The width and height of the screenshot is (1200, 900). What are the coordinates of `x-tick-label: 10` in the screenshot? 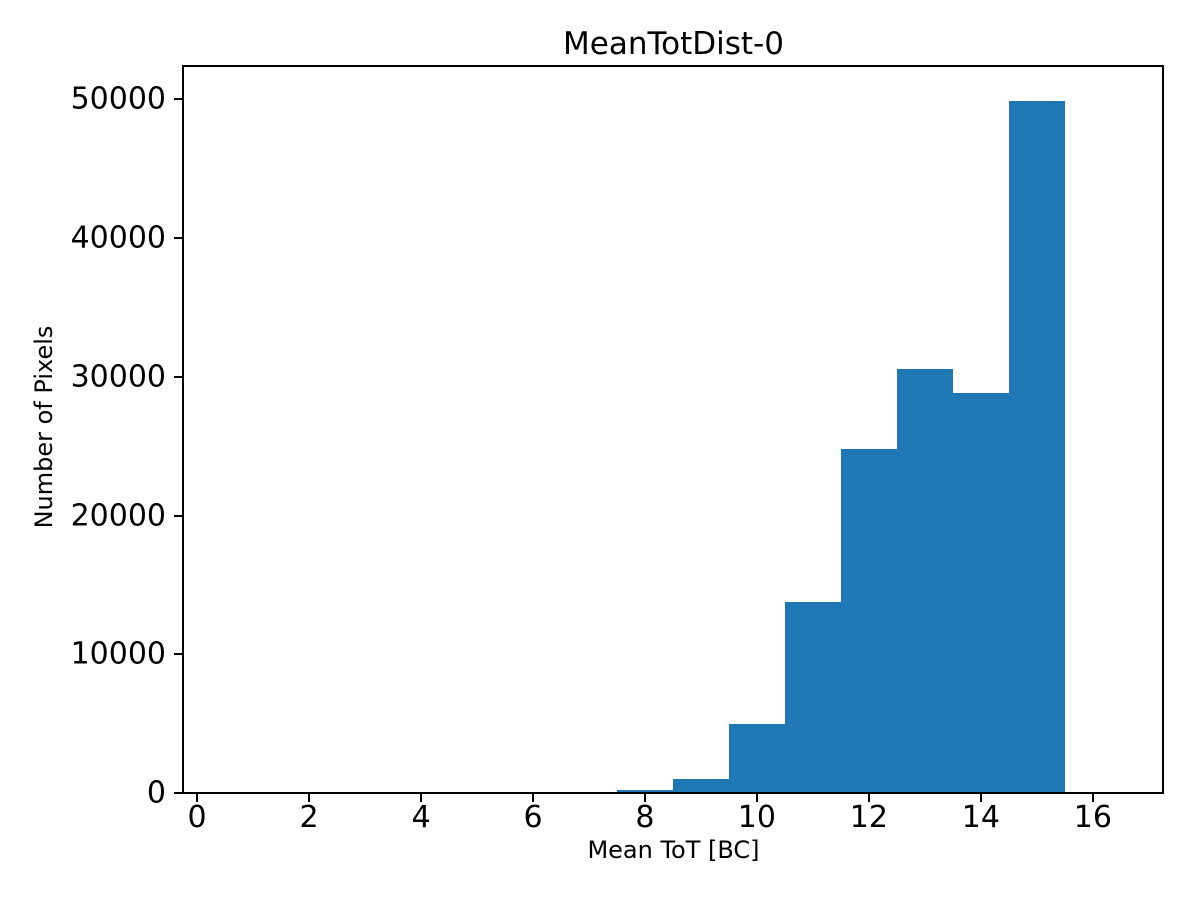 It's located at (756, 817).